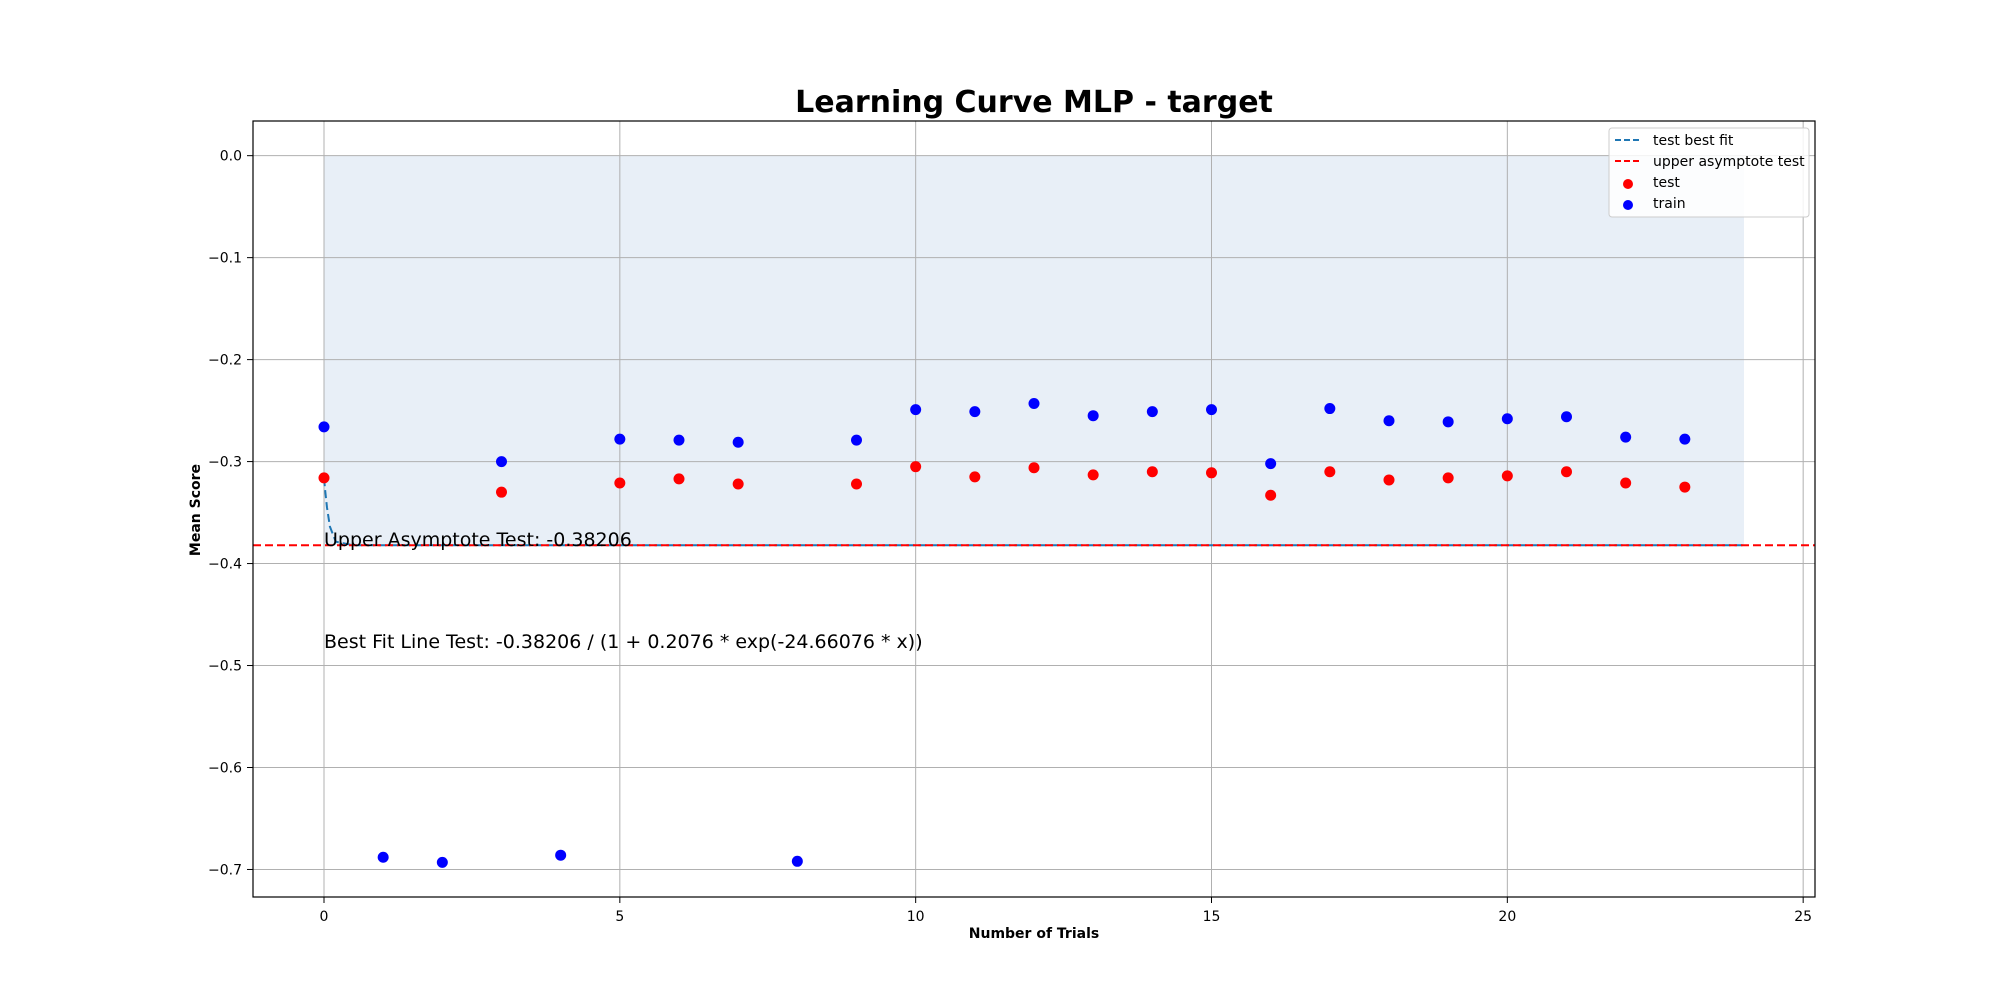  I want to click on x-tick-label: 10, so click(916, 917).